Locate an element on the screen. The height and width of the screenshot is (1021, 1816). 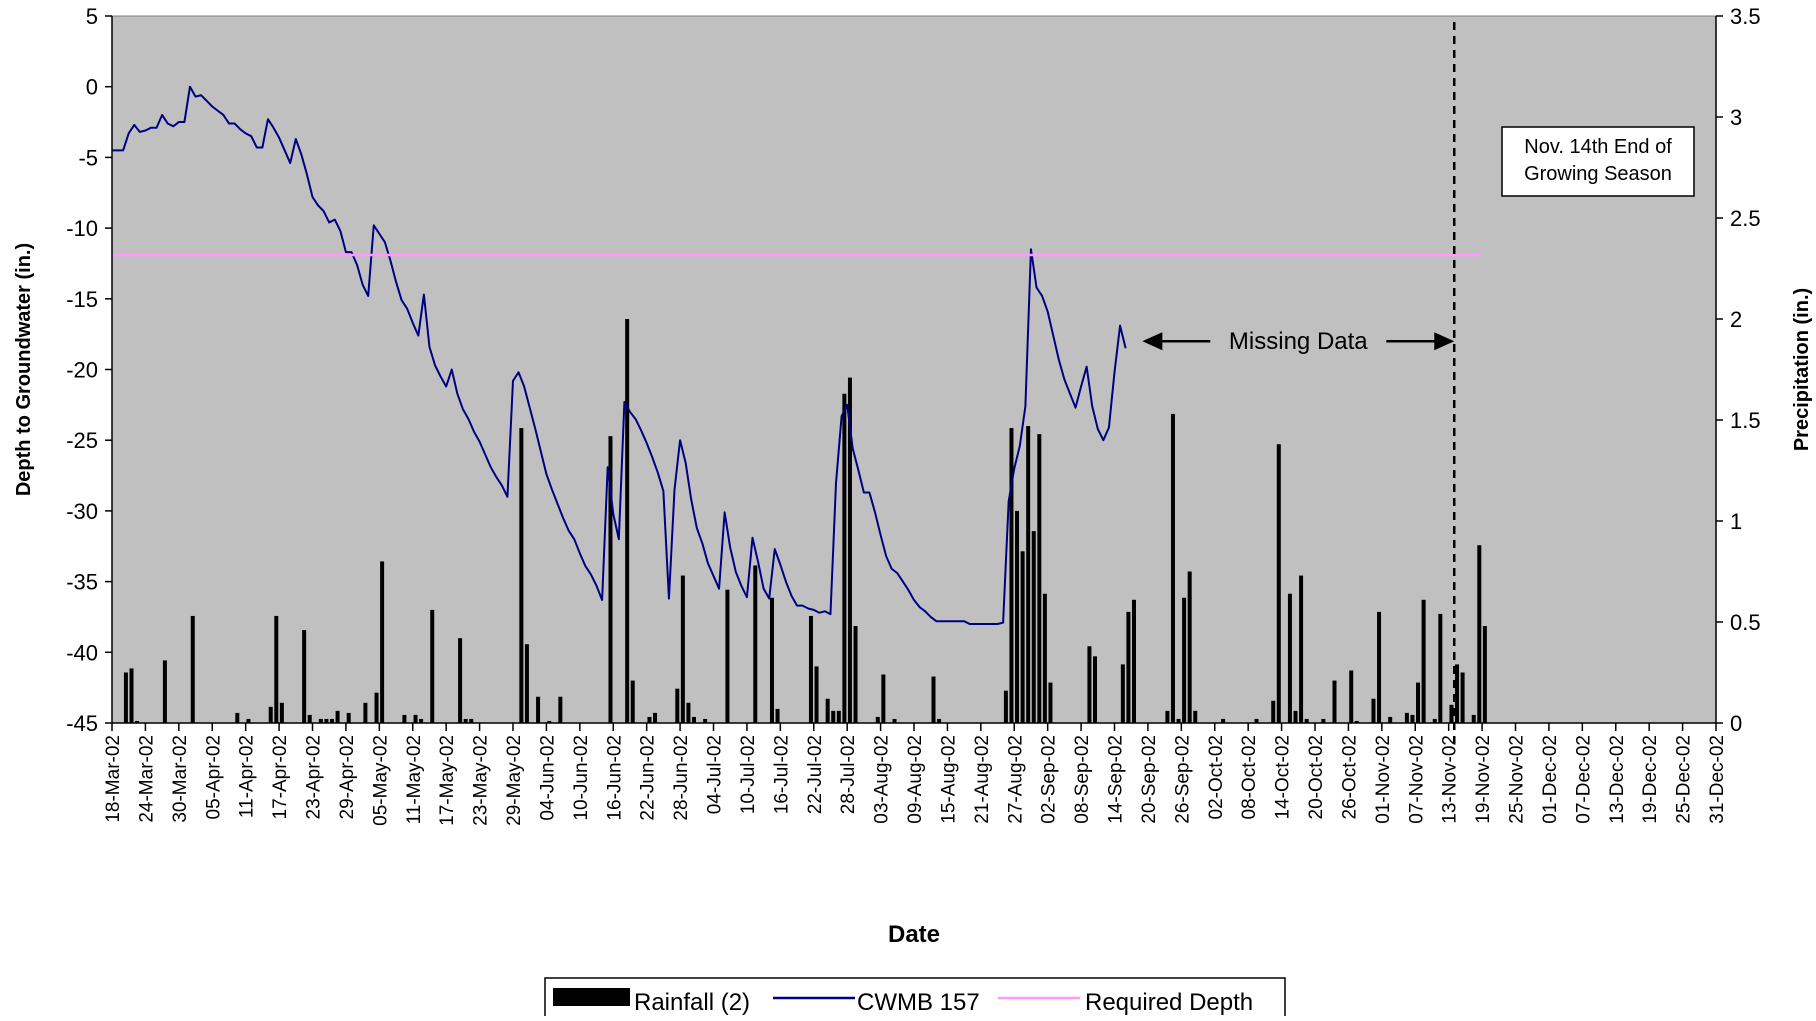
x-tick-label: 22-Jul-02 is located at coordinates (815, 774).